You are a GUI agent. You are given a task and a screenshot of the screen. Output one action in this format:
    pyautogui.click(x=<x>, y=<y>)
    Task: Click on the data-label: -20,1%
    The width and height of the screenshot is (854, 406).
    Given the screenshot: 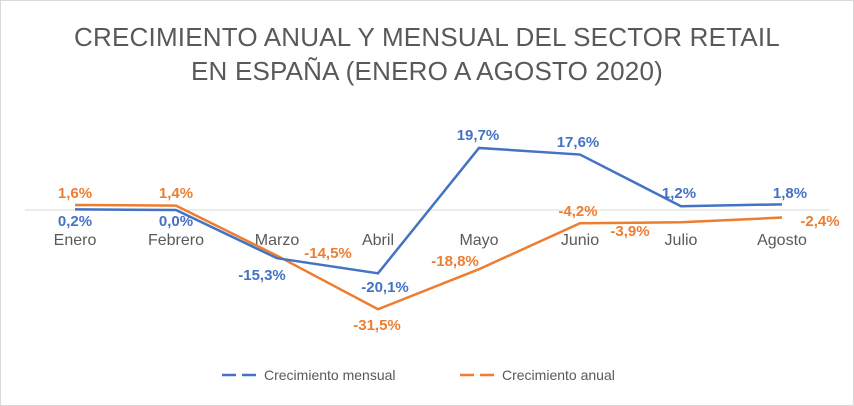 What is the action you would take?
    pyautogui.click(x=385, y=287)
    